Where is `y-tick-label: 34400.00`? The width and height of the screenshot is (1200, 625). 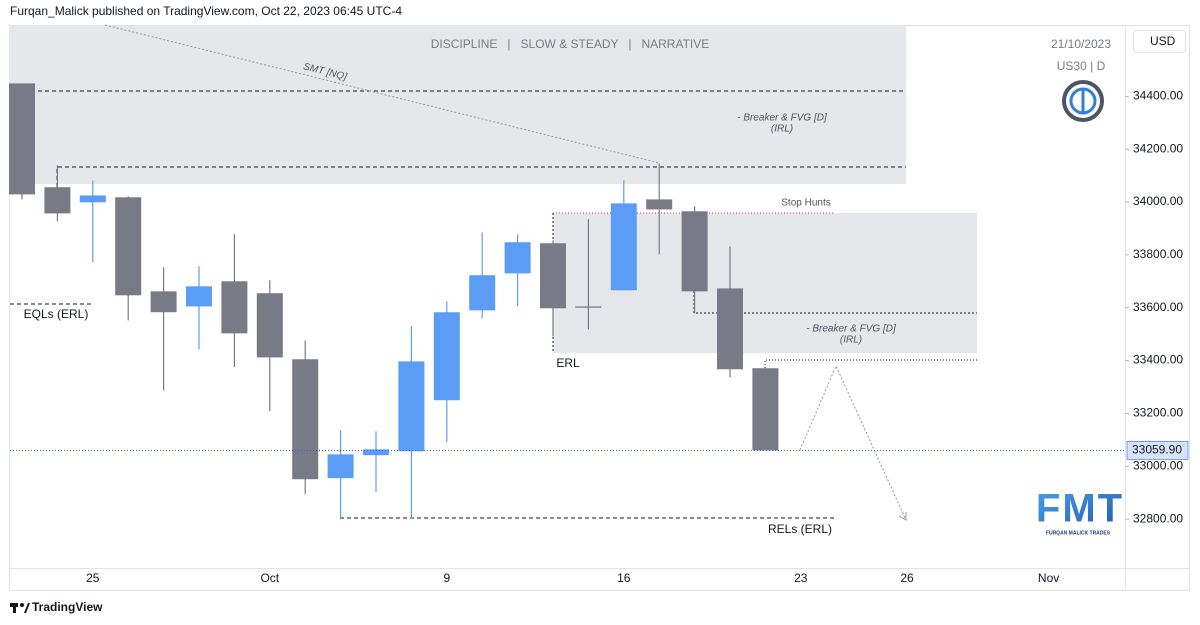 y-tick-label: 34400.00 is located at coordinates (1158, 96).